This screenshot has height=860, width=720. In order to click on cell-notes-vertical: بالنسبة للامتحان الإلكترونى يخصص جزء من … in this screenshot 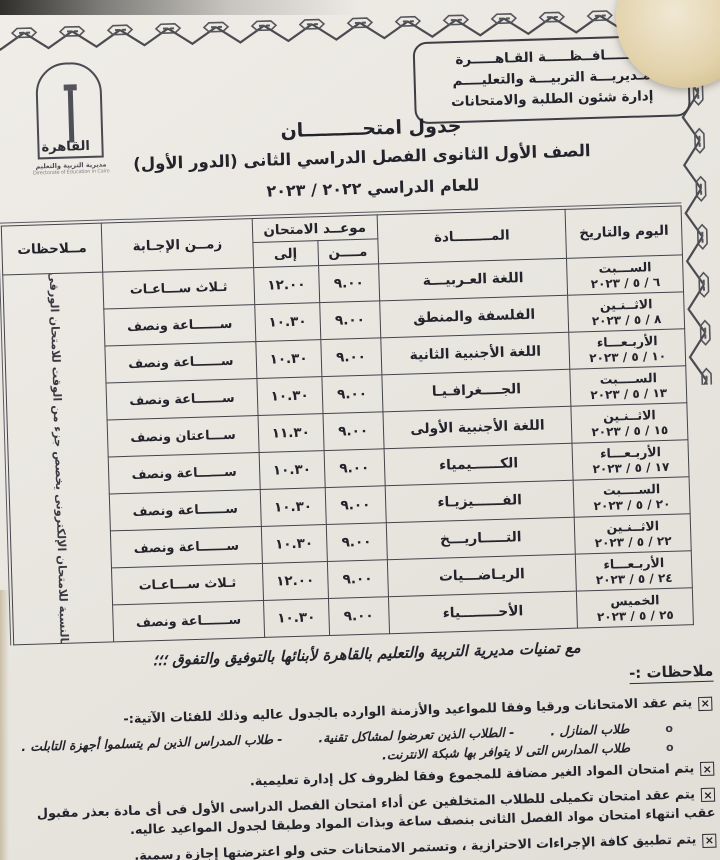, I will do `click(58, 458)`.